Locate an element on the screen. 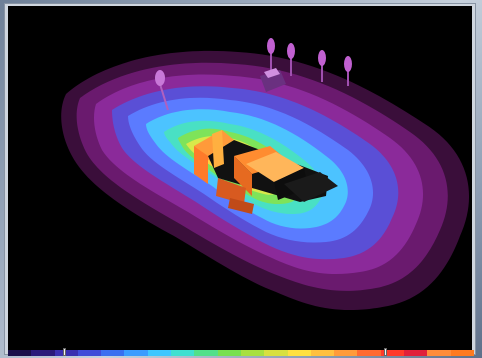  building-lower-step is located at coordinates (231, 191).